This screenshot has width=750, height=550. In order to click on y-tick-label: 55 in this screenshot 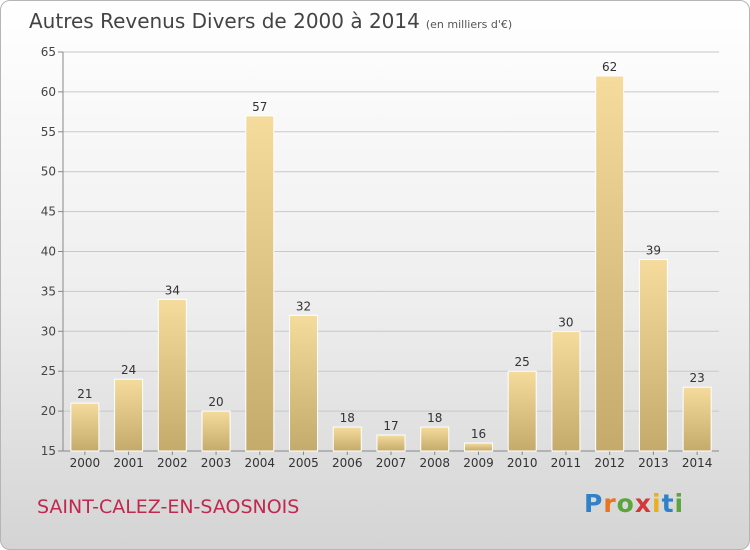, I will do `click(48, 132)`.